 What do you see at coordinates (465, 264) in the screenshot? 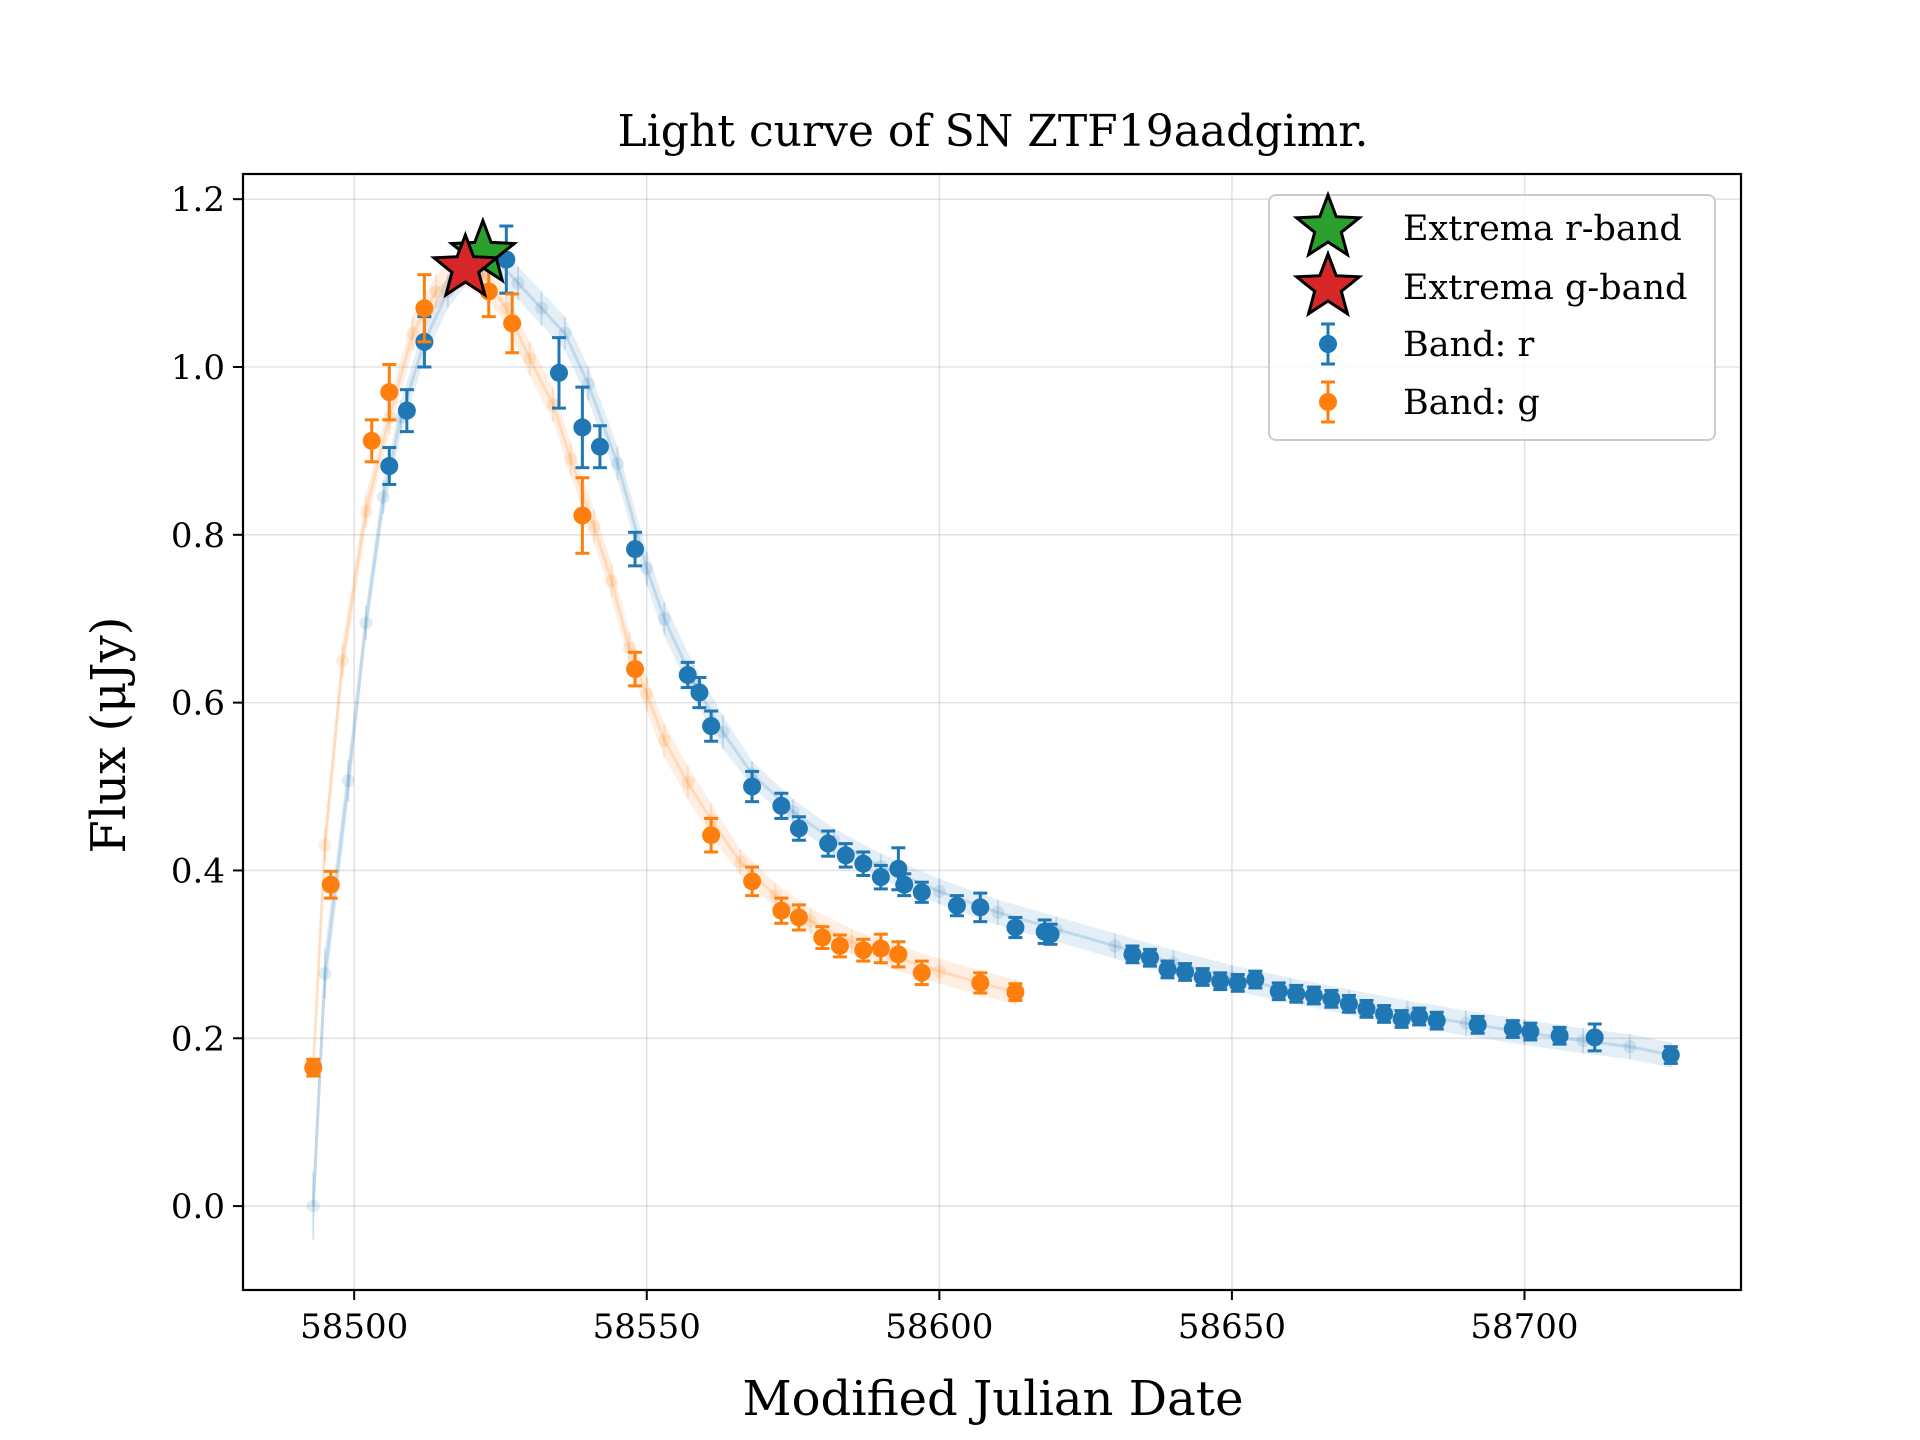
I see `extrema-star-g-band` at bounding box center [465, 264].